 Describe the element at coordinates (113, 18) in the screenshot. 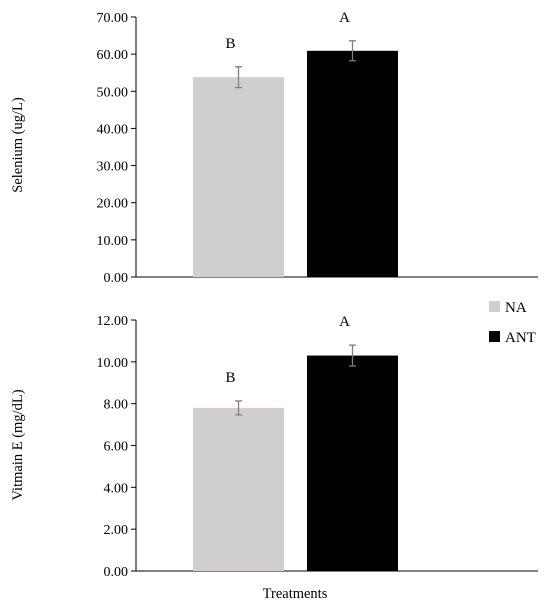

I see `selenium-y-tick-label: 70.00` at that location.